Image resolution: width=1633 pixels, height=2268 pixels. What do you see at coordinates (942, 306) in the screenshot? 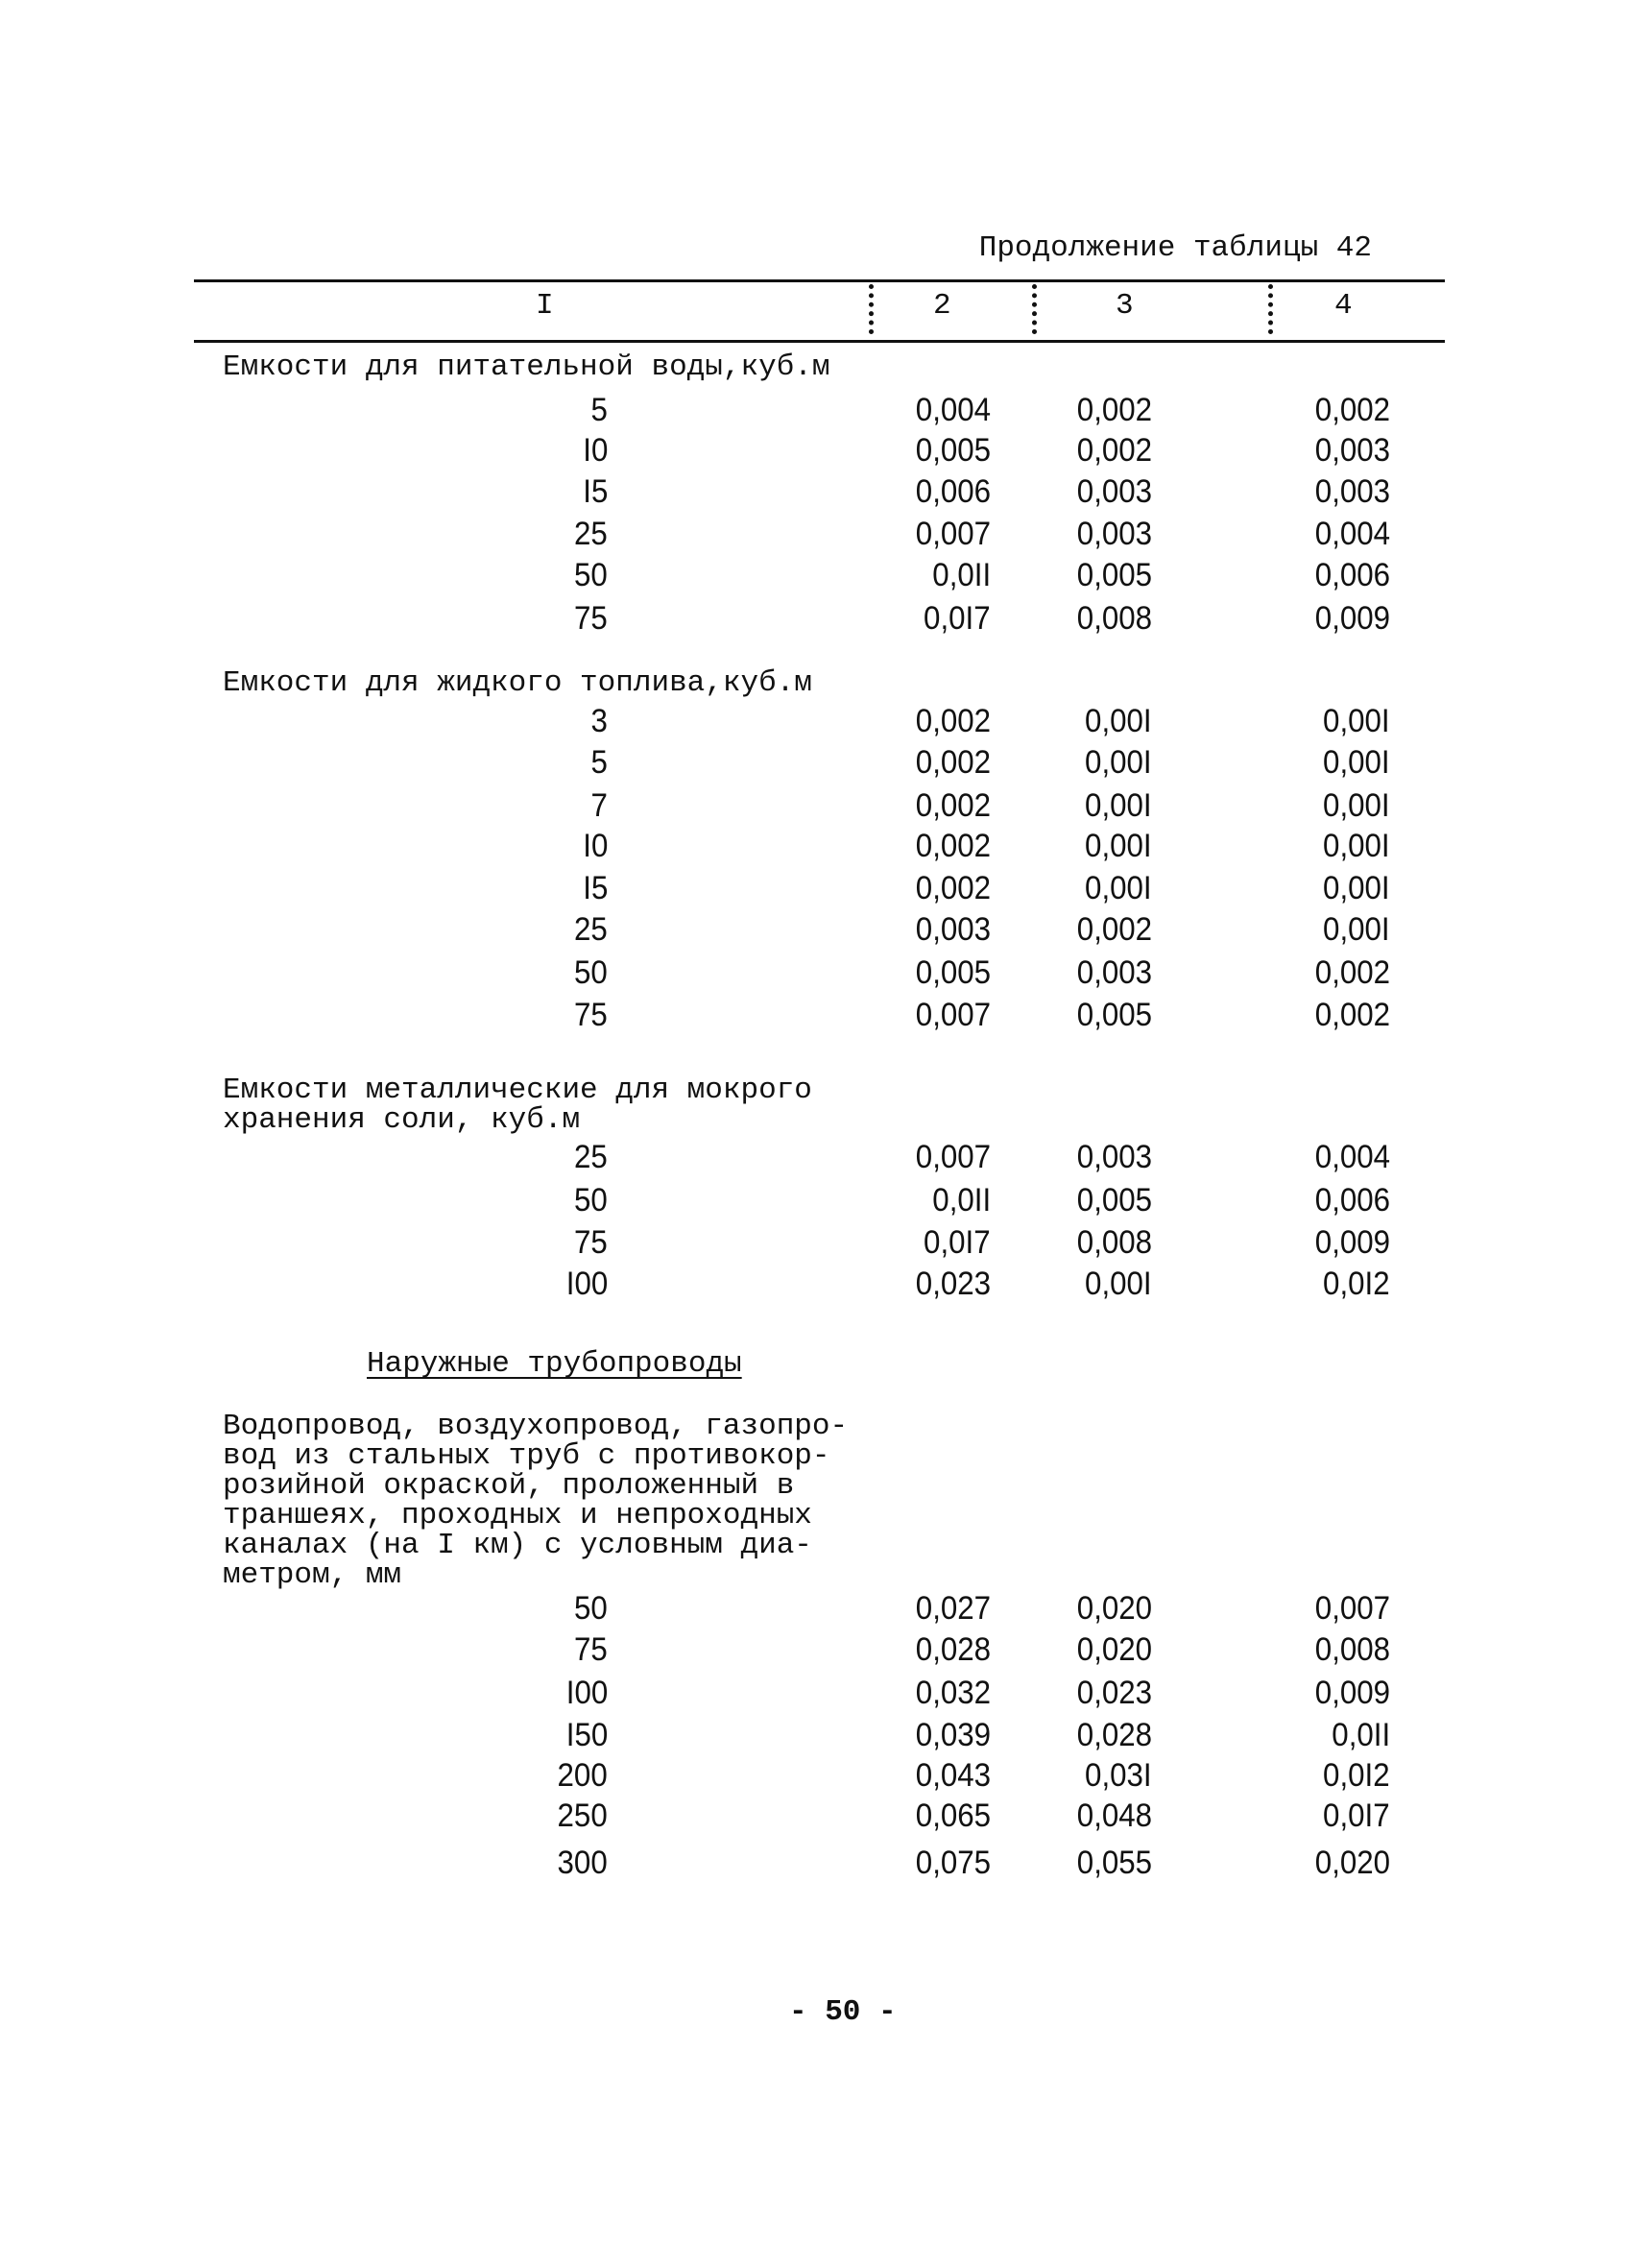
I see `header-col-2: 2` at bounding box center [942, 306].